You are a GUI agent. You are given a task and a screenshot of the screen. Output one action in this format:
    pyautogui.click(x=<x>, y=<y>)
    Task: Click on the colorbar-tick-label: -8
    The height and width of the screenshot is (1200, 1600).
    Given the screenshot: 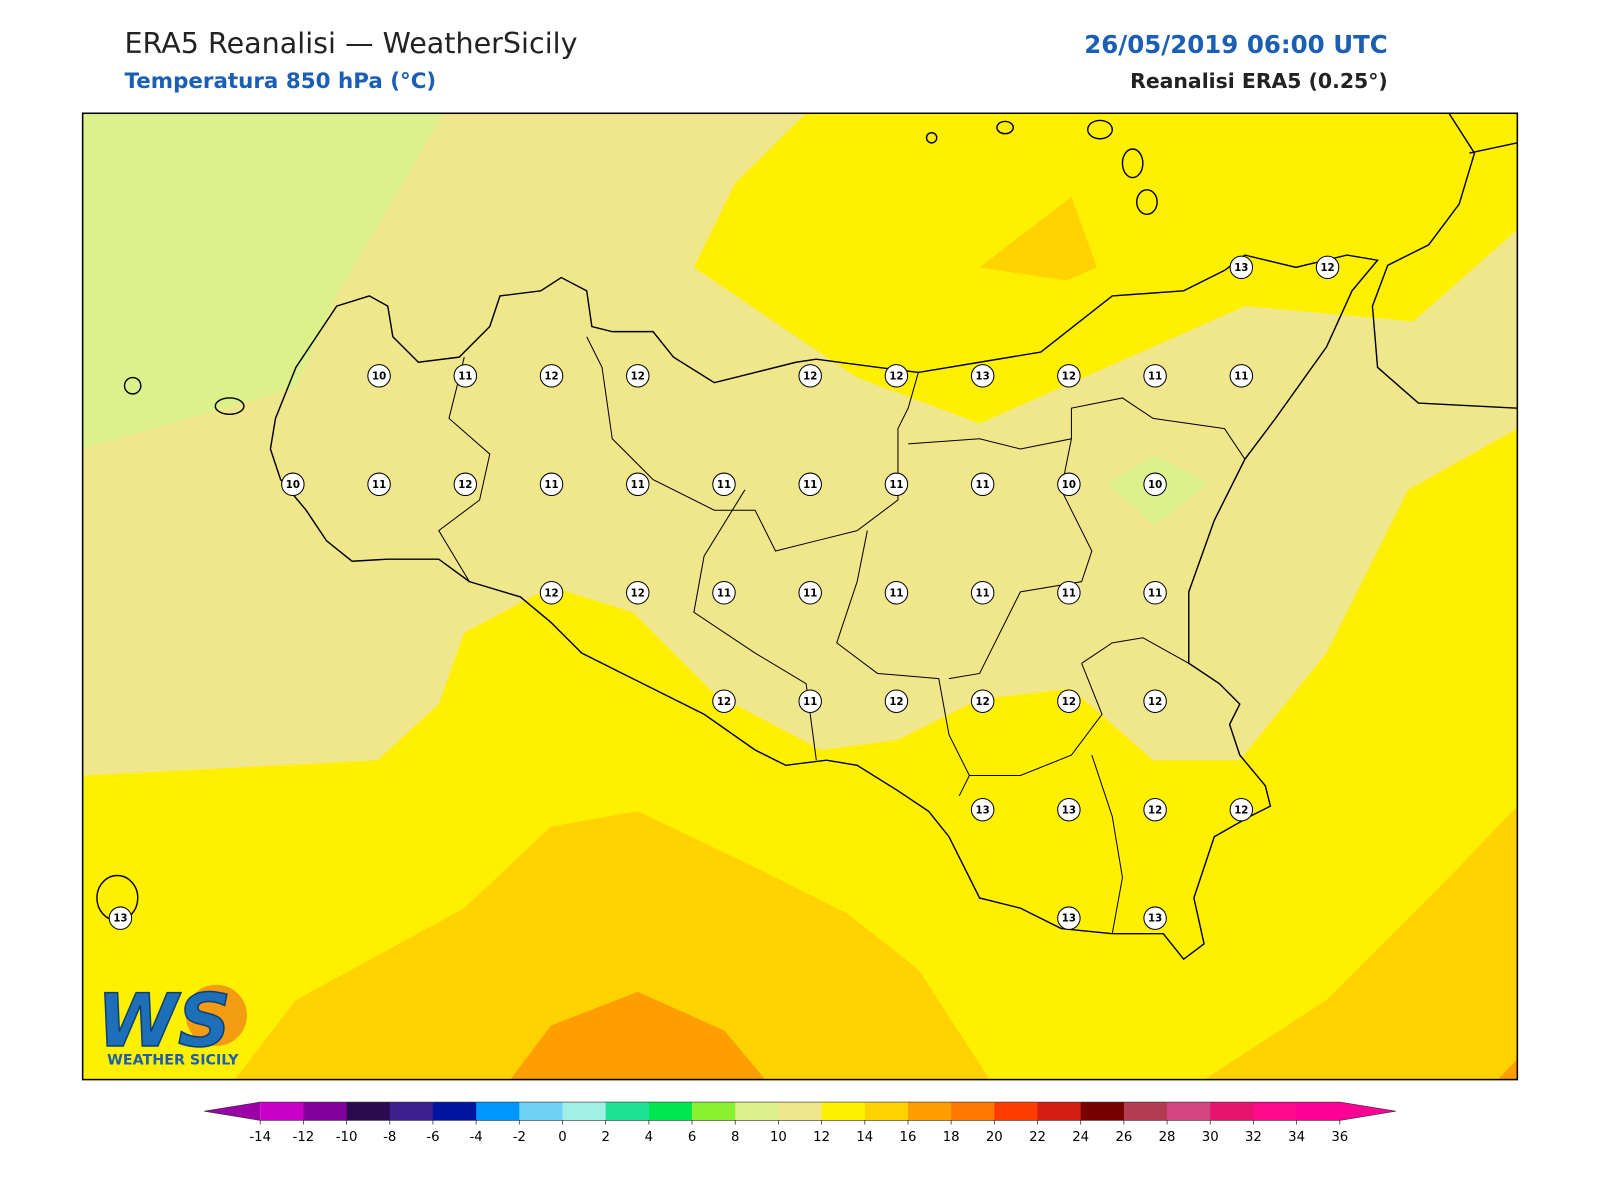 What is the action you would take?
    pyautogui.click(x=389, y=1137)
    